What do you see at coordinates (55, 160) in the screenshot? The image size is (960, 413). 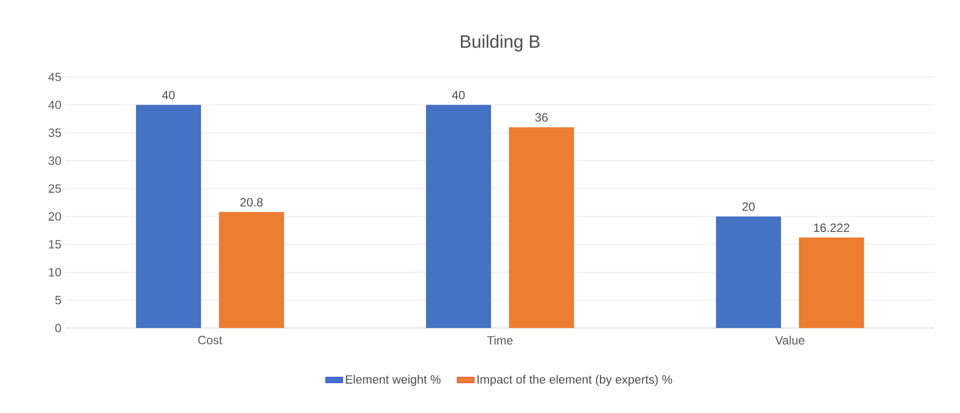 I see `y-tick-label: 30` at bounding box center [55, 160].